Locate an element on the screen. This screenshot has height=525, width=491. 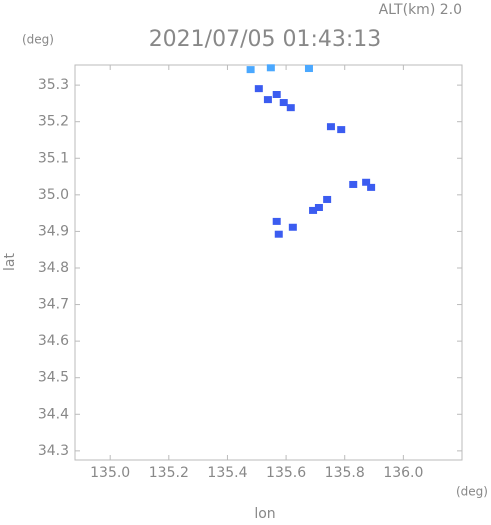
y-tick-label: 34.6 is located at coordinates (53, 341).